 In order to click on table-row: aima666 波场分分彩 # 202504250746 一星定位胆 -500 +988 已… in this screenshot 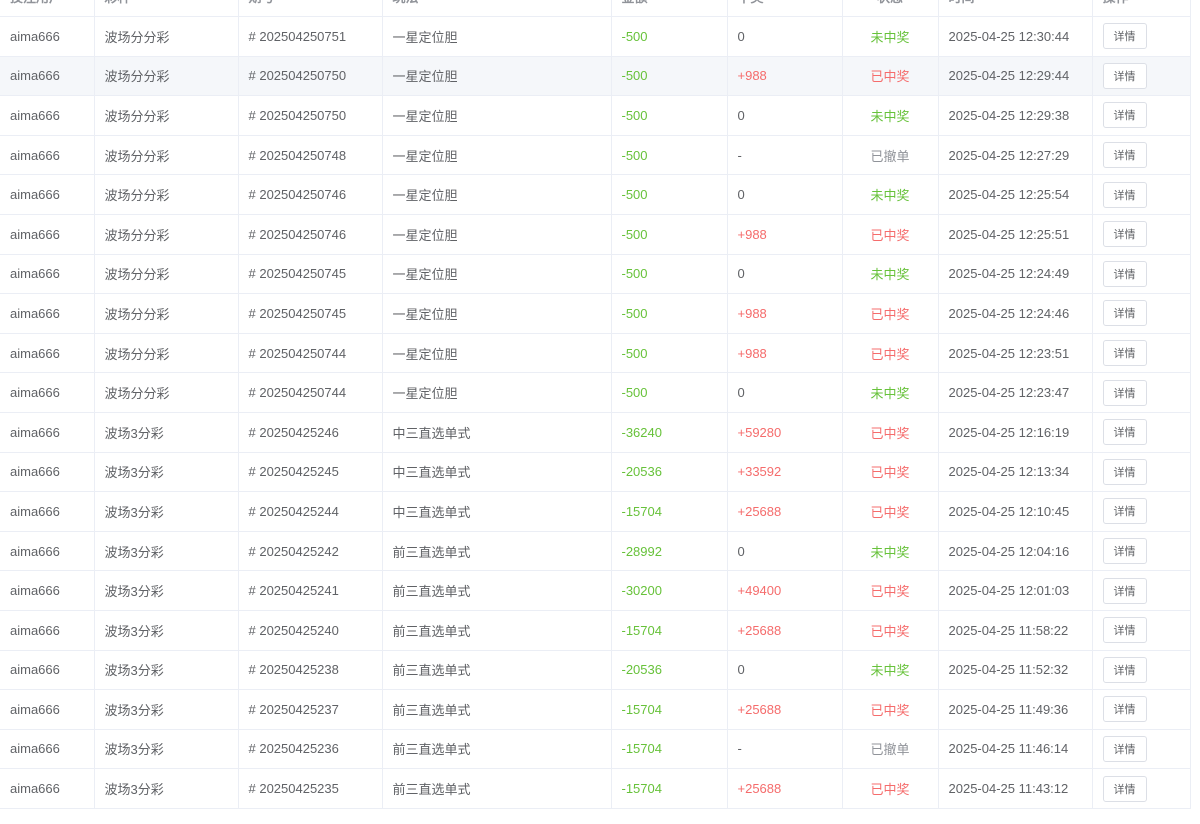, I will do `click(595, 234)`.